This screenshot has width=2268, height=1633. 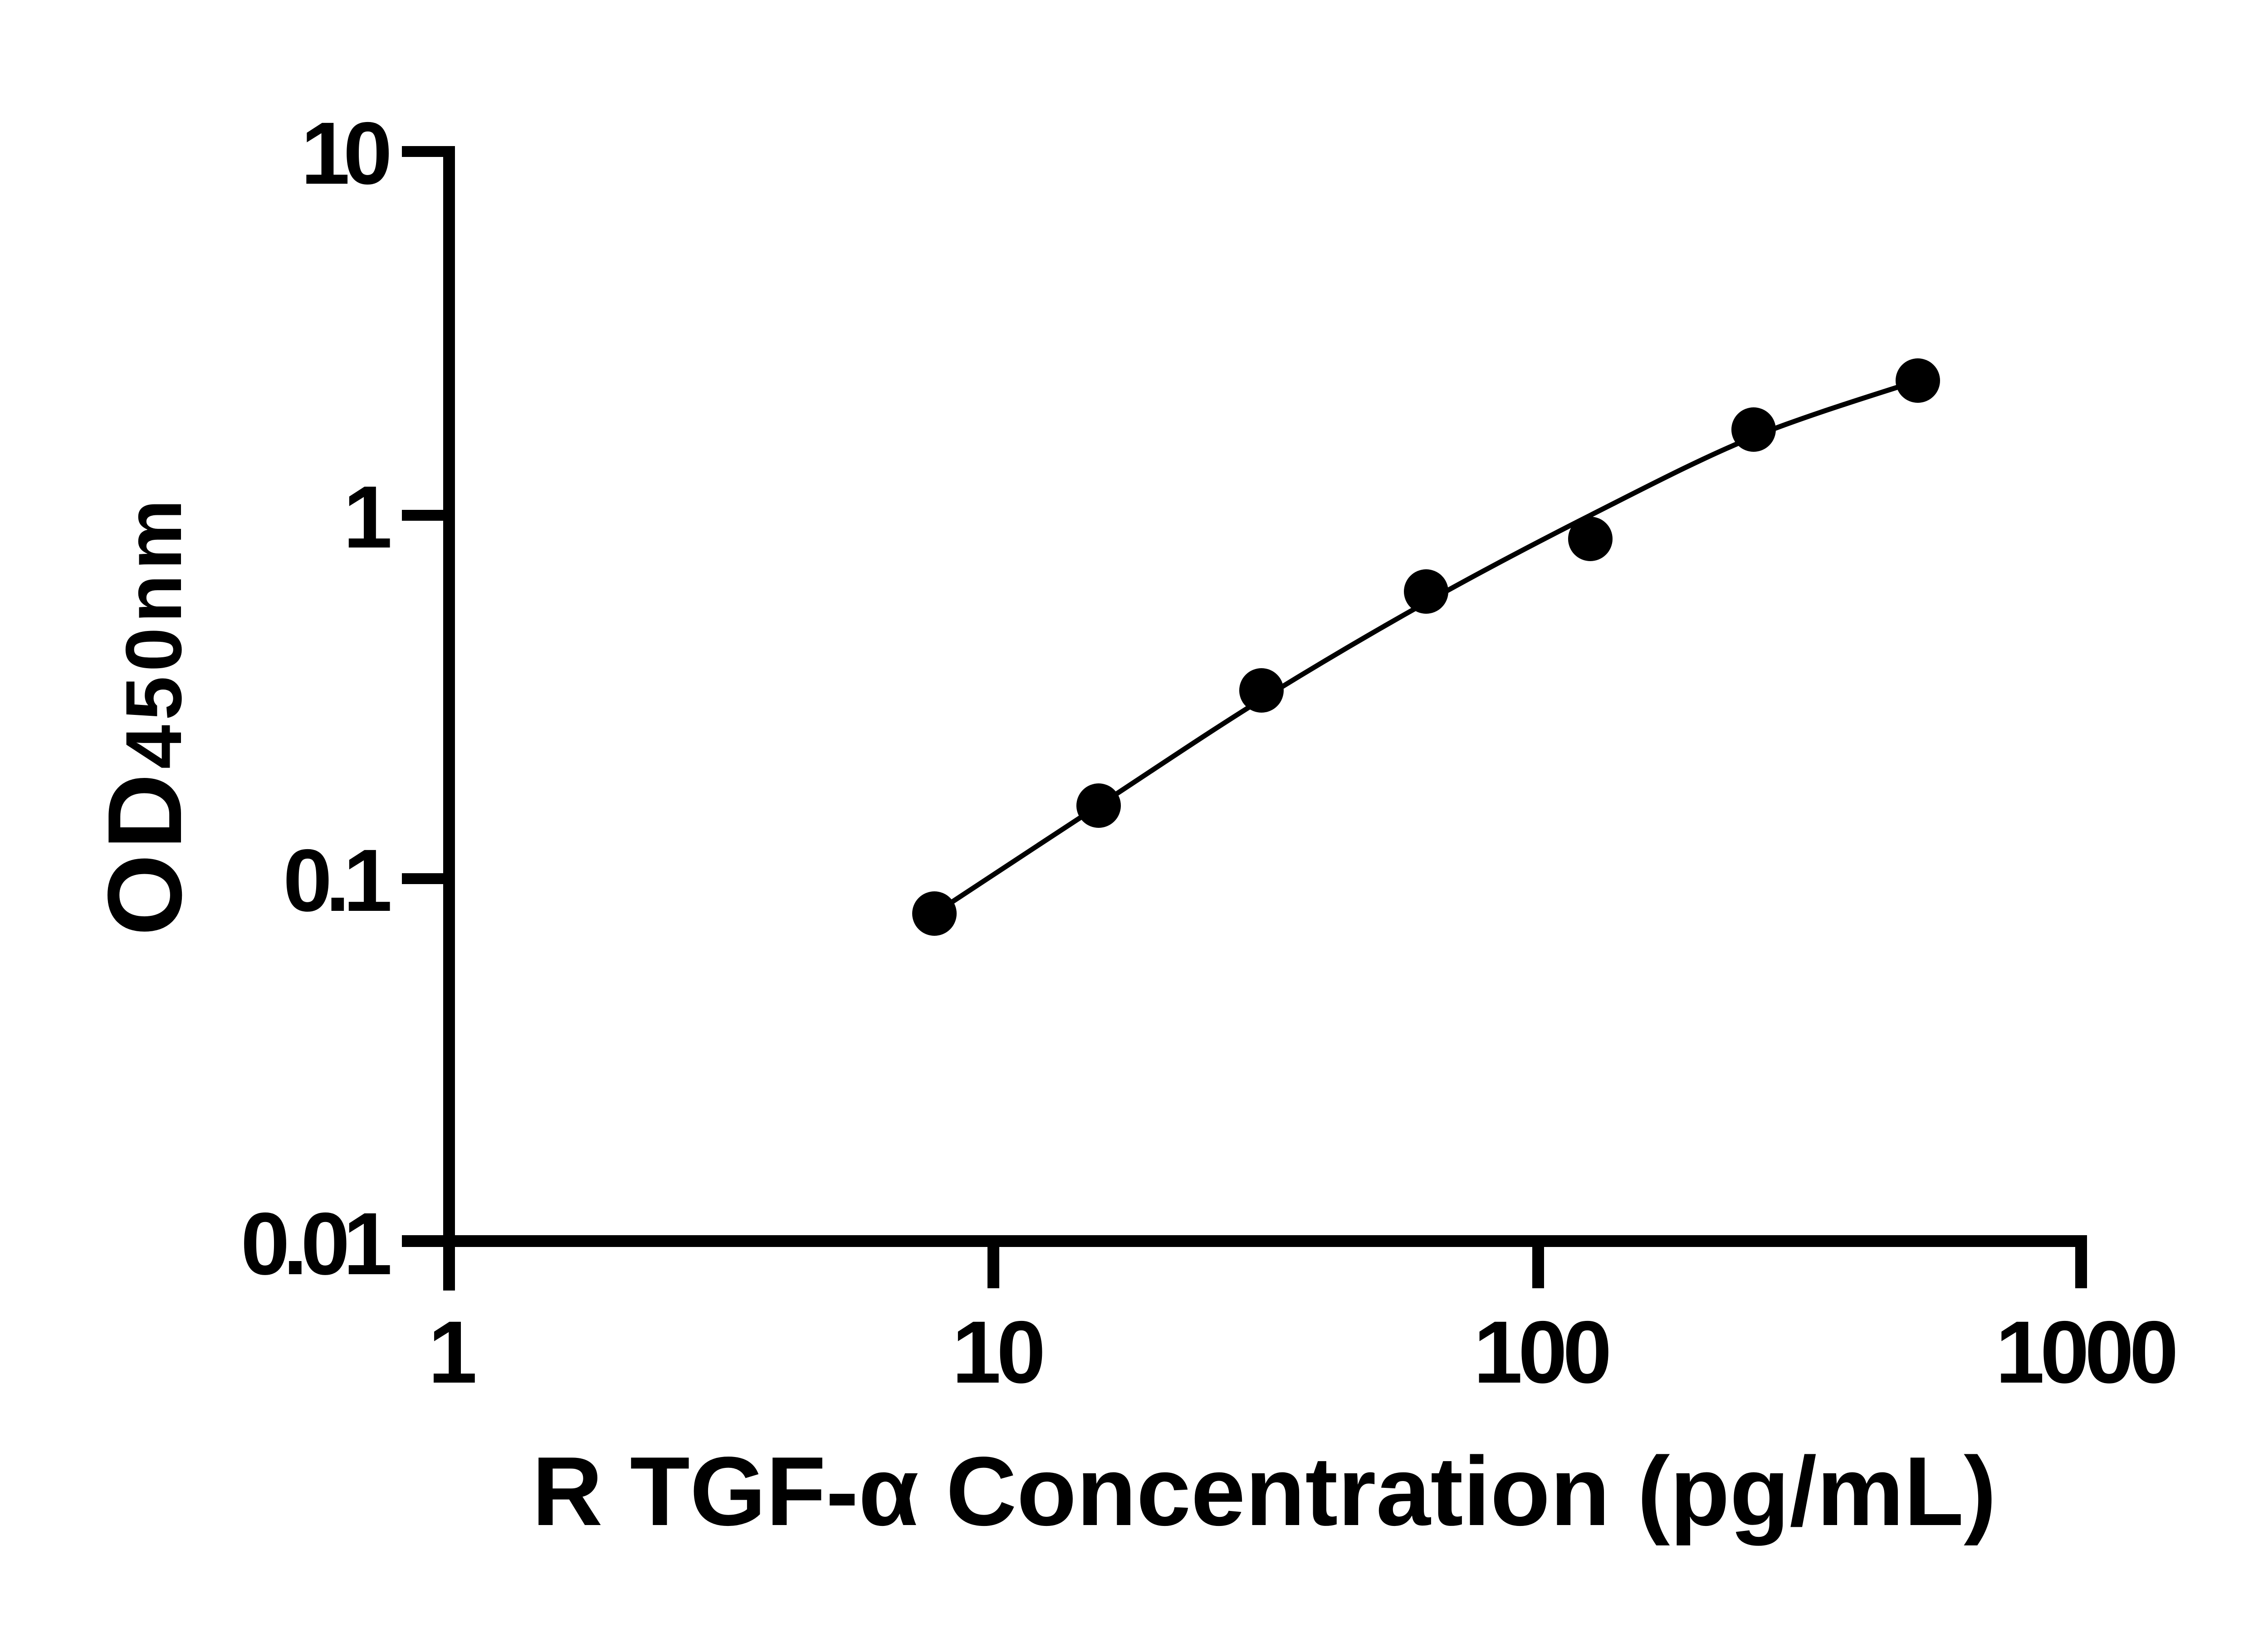 What do you see at coordinates (1541, 1352) in the screenshot?
I see `svg-text: 100` at bounding box center [1541, 1352].